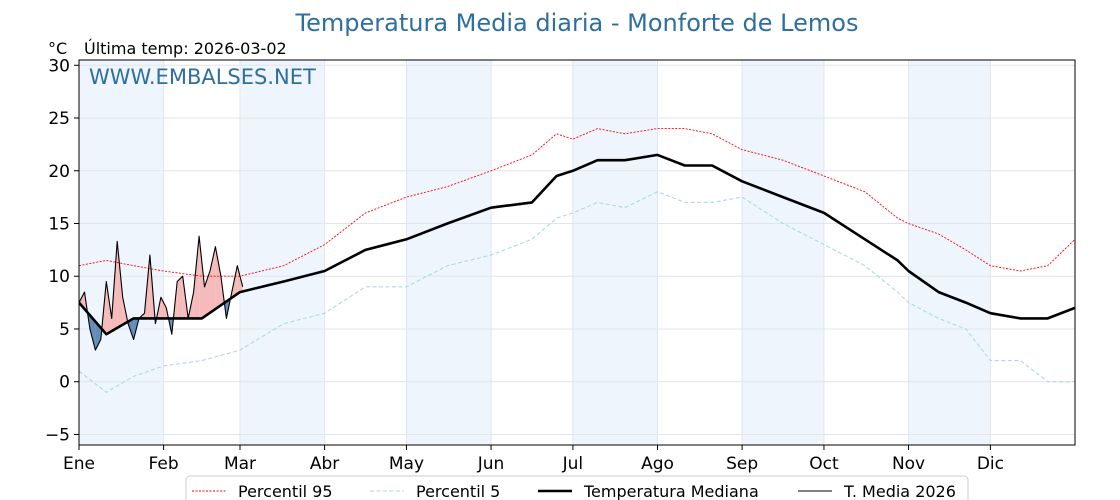 The height and width of the screenshot is (500, 1120). What do you see at coordinates (59, 66) in the screenshot?
I see `y-tick-label: 30` at bounding box center [59, 66].